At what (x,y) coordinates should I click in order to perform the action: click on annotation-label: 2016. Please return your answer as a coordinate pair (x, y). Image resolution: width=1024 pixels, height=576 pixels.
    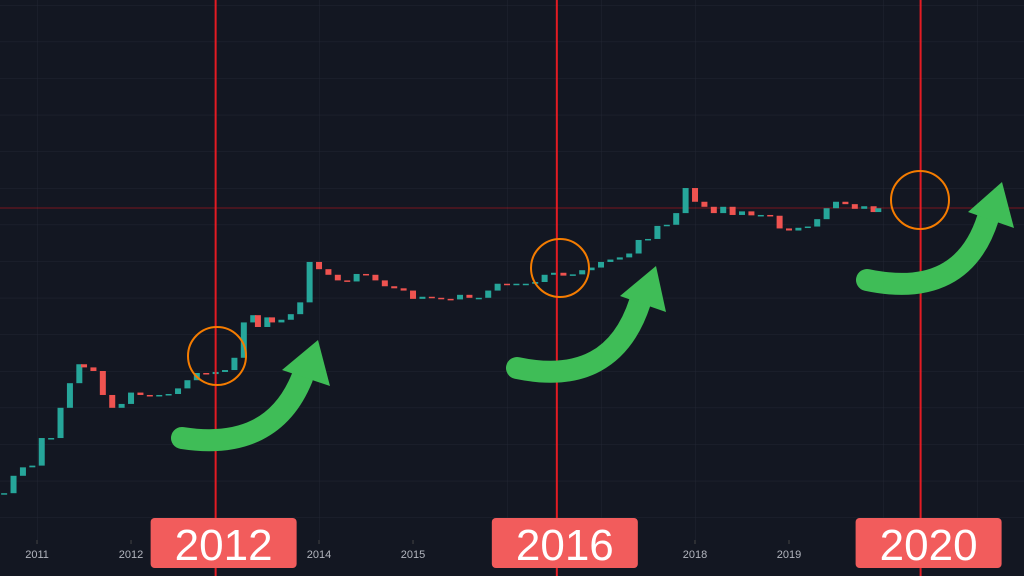
    Looking at the image, I should click on (565, 545).